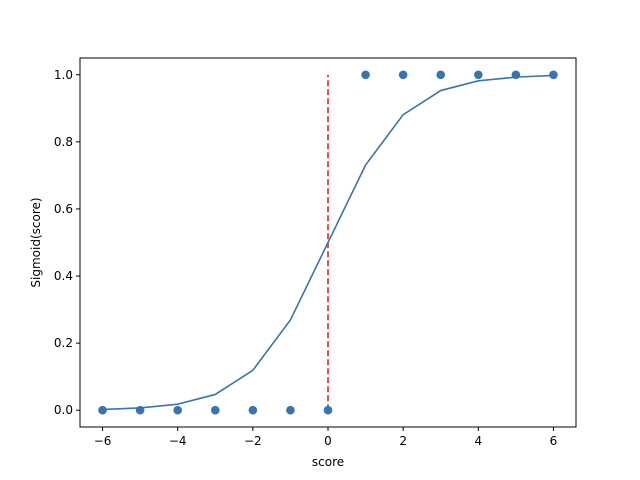 This screenshot has width=640, height=480. Describe the element at coordinates (403, 441) in the screenshot. I see `x-tick-label: 2` at that location.